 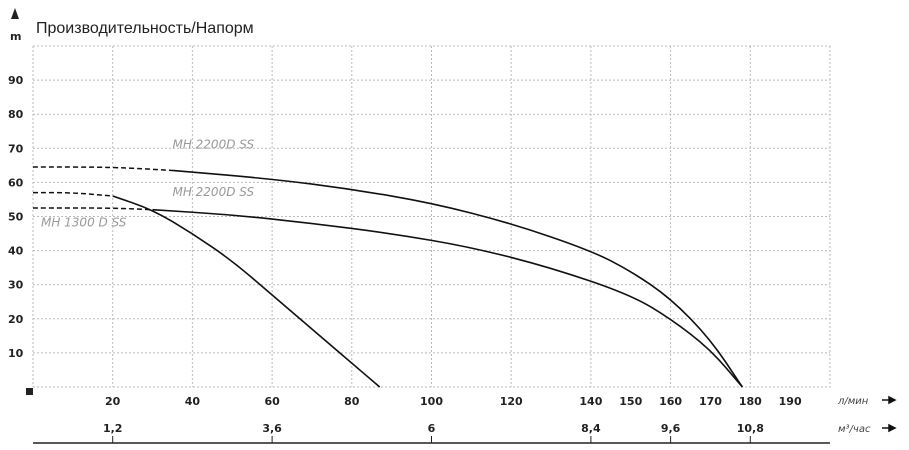 I want to click on x-tick-label: 140, so click(x=590, y=401).